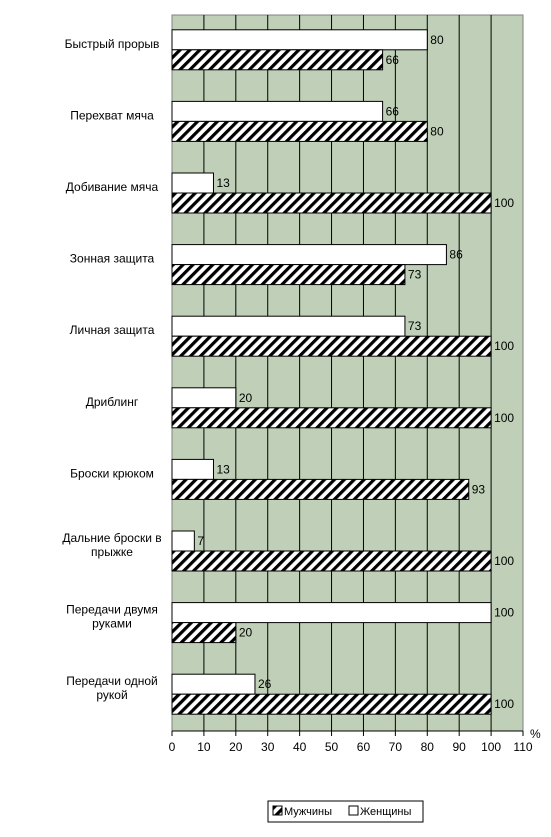  I want to click on category-label: Добивание мяча, so click(112, 187).